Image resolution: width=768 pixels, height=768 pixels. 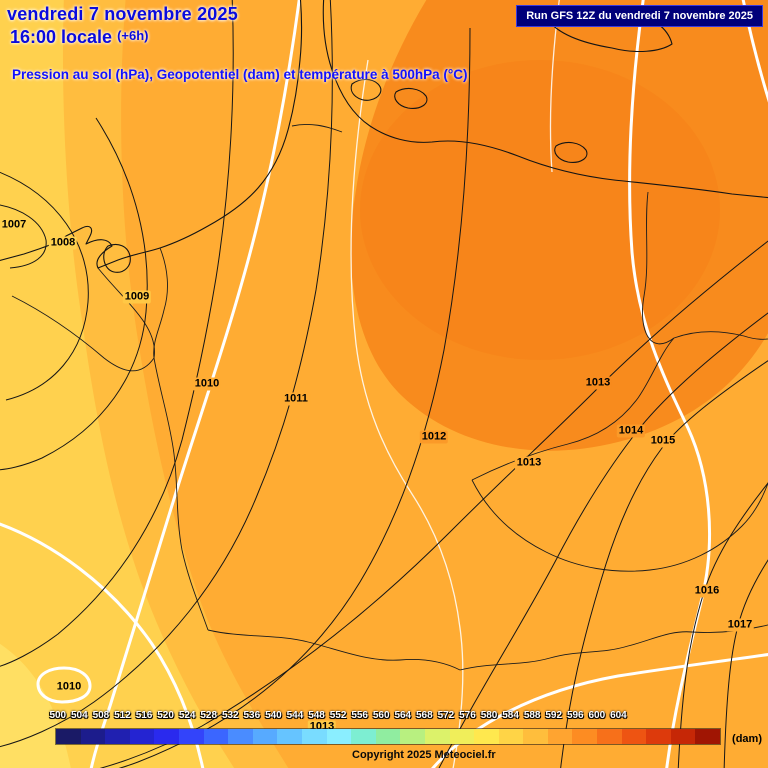 What do you see at coordinates (61, 37) in the screenshot?
I see `local-time-label: 16:00 locale` at bounding box center [61, 37].